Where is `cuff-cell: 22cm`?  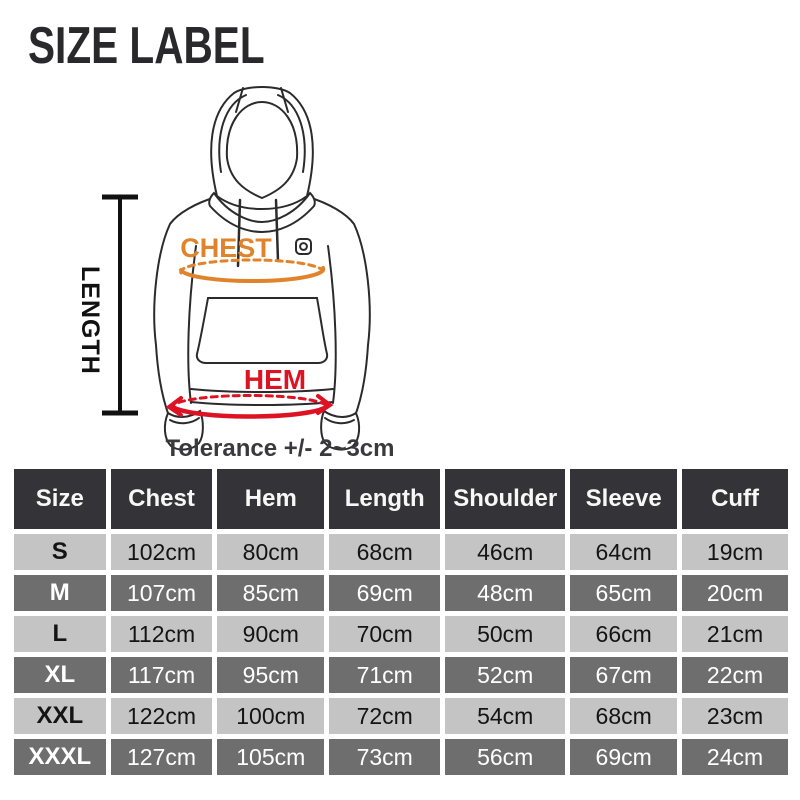 cuff-cell: 22cm is located at coordinates (735, 675).